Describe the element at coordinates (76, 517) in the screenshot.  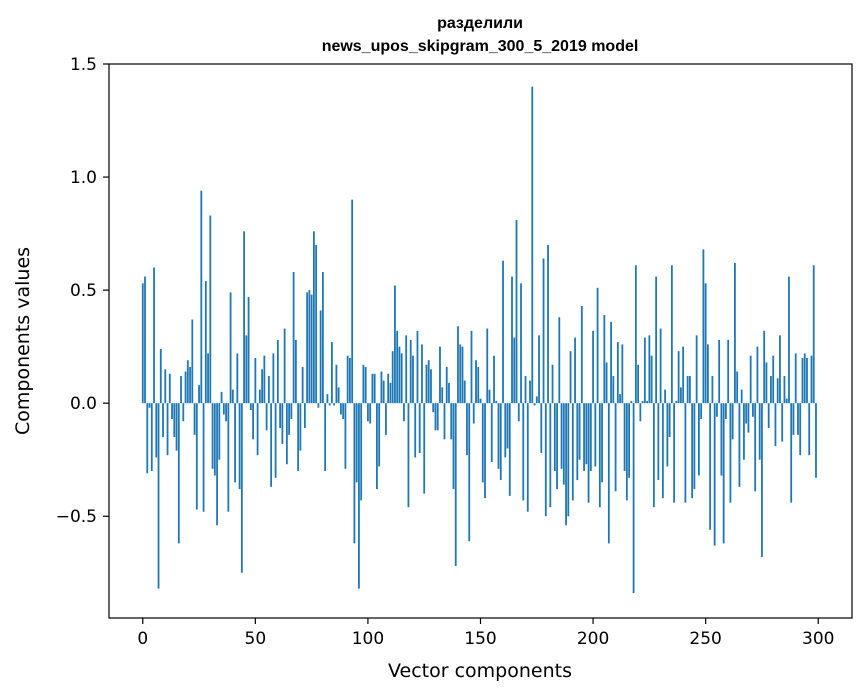
I see `y-tick-label: −0.5` at that location.